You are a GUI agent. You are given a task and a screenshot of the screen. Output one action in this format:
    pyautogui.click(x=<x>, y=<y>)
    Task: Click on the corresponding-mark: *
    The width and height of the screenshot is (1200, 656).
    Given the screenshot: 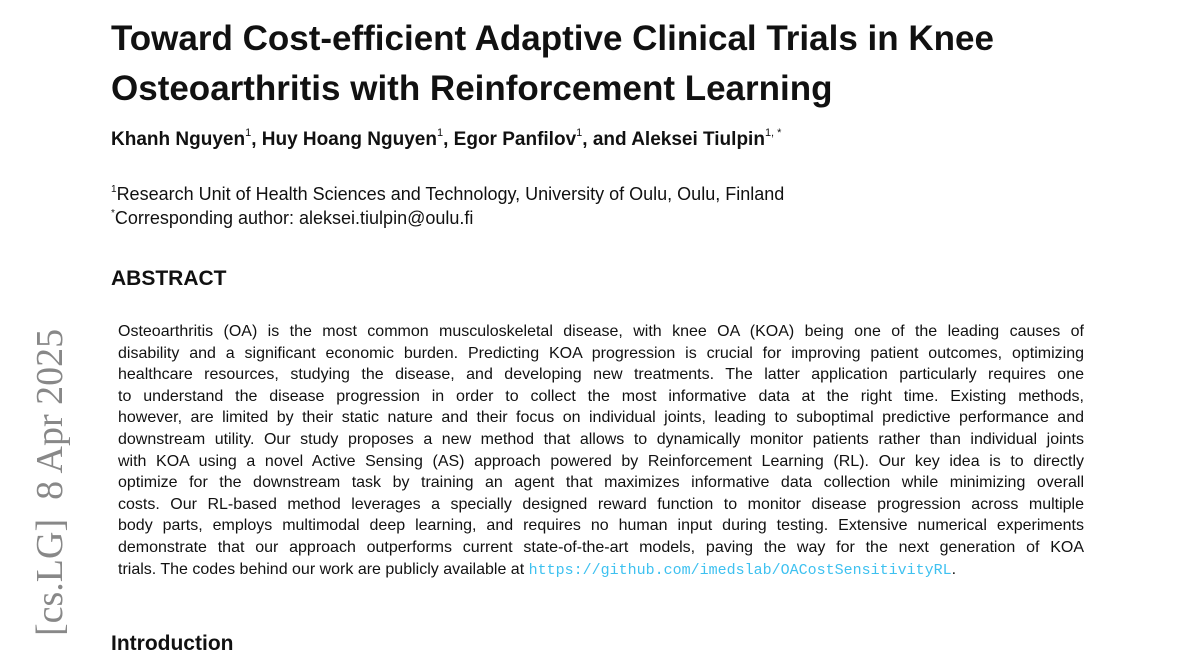 What is the action you would take?
    pyautogui.click(x=113, y=213)
    